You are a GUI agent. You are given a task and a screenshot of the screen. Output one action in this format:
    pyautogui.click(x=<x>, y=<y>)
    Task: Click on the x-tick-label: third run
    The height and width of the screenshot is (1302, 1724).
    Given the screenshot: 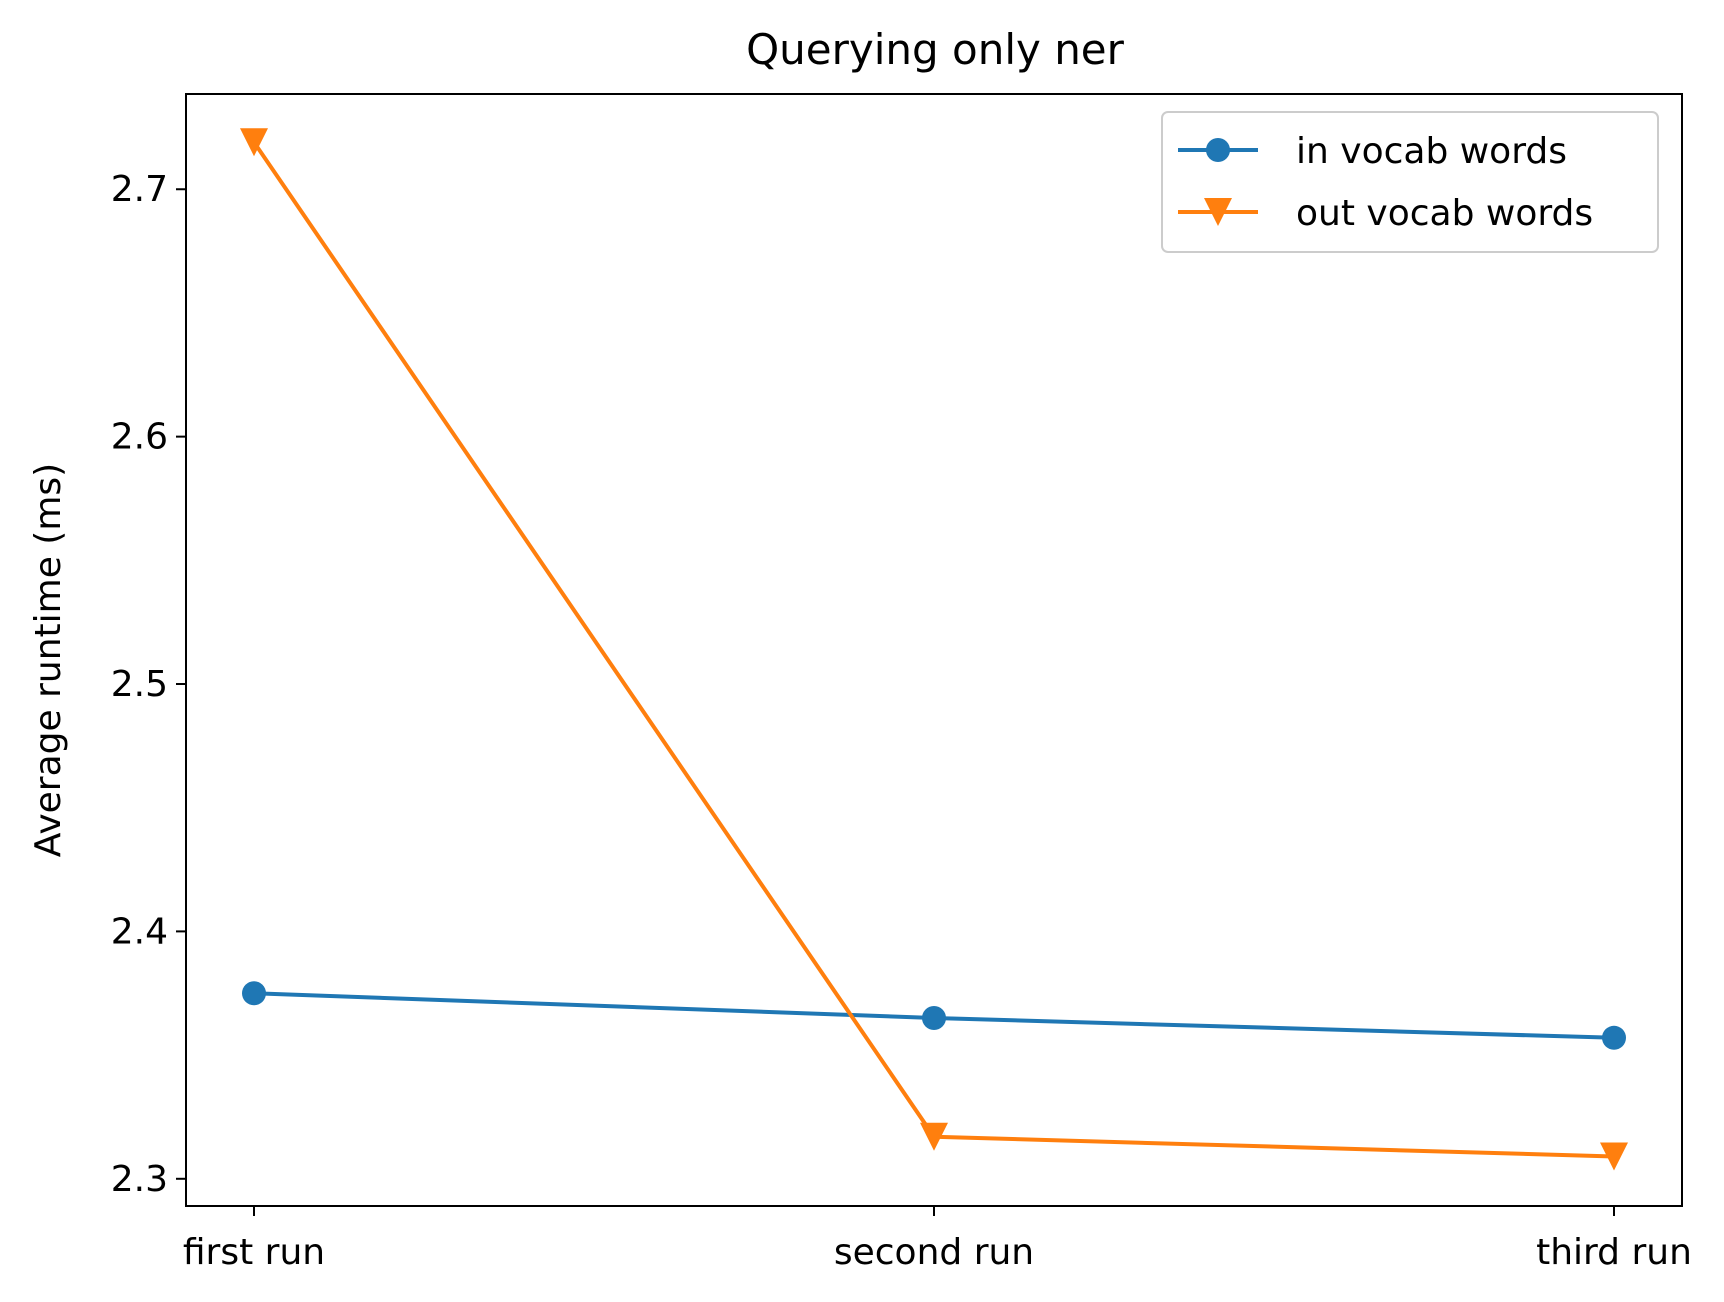 What is the action you would take?
    pyautogui.click(x=1614, y=1252)
    